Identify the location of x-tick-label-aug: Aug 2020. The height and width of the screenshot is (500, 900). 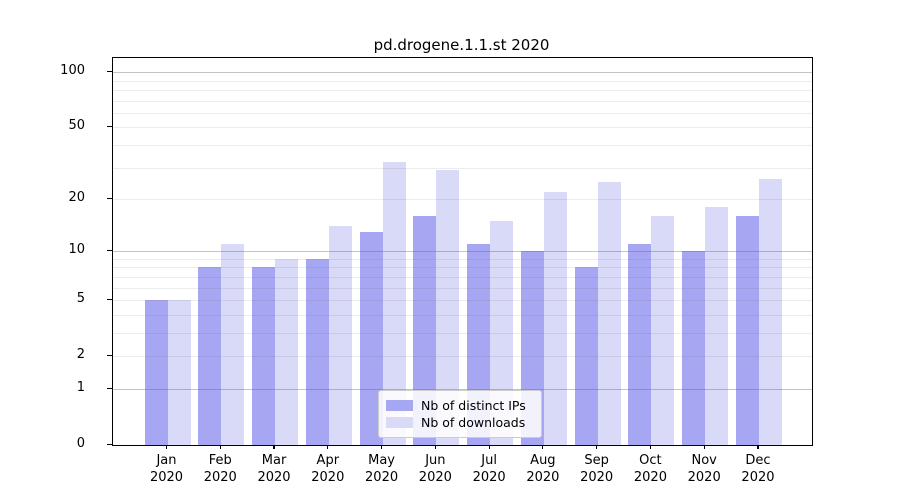
(543, 469).